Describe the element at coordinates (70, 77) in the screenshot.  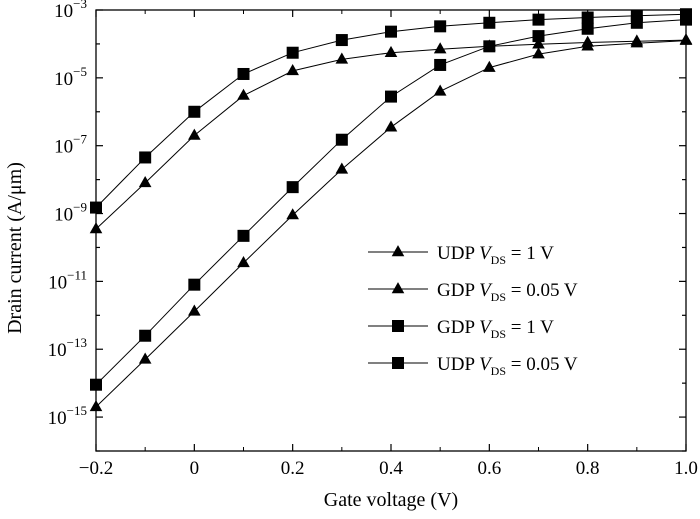
I see `y-tick-label: 10⁻⁵` at that location.